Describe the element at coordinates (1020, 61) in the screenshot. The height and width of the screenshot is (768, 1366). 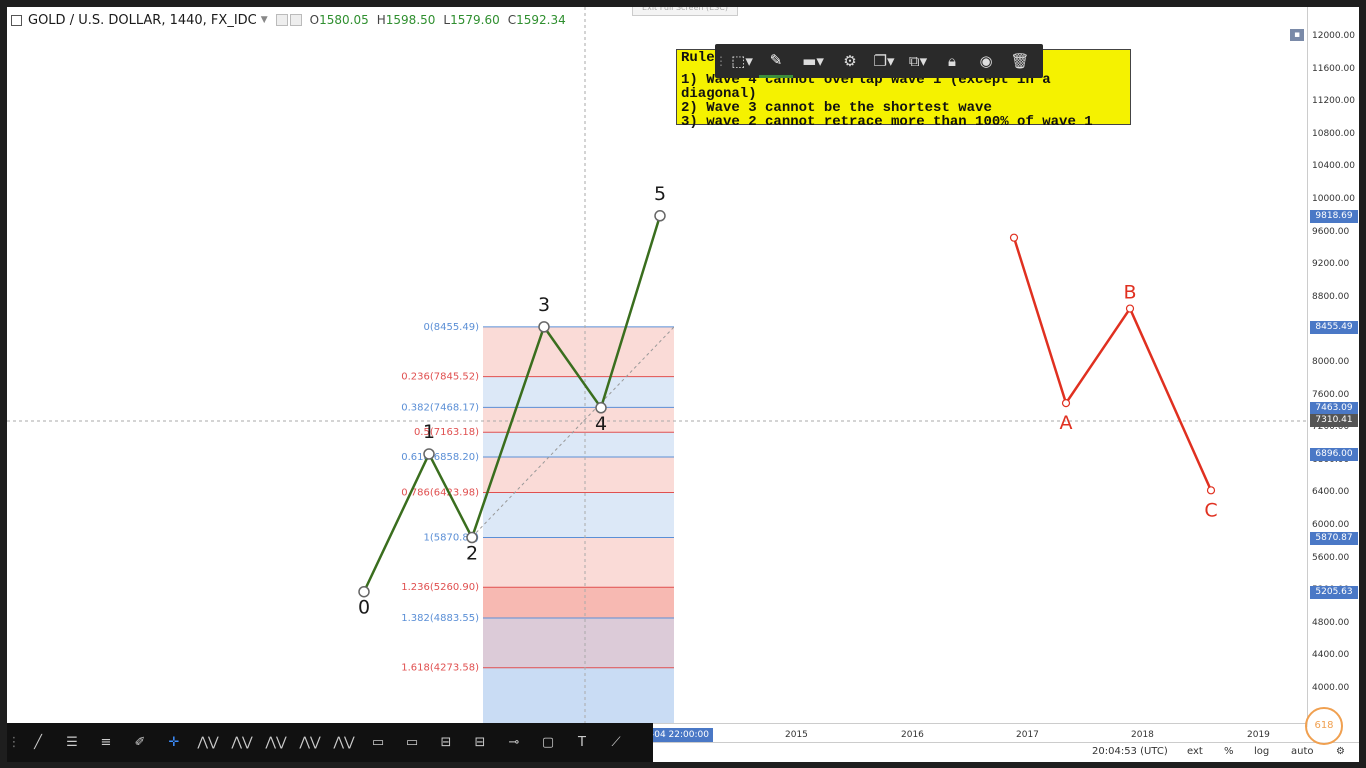
I see `trash-icon: 🗑︎` at that location.